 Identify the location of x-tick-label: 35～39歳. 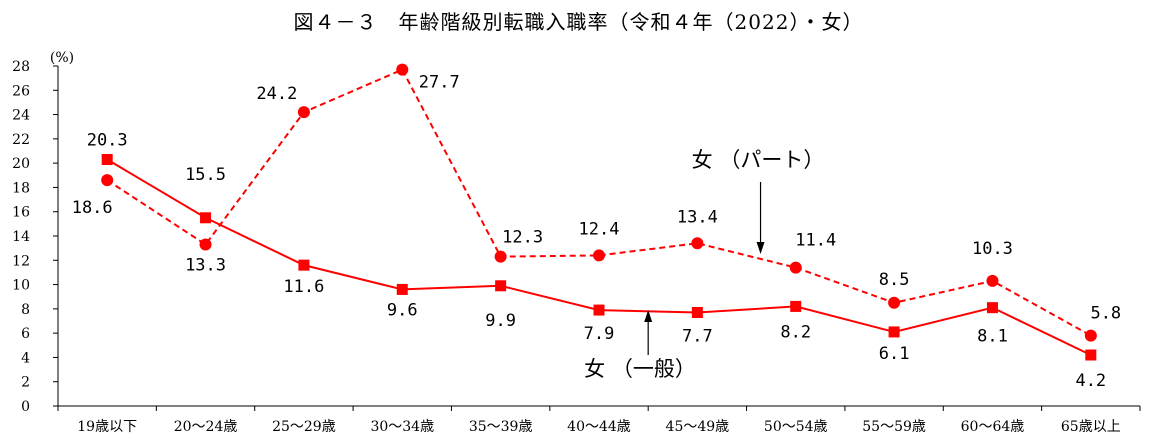
(501, 427).